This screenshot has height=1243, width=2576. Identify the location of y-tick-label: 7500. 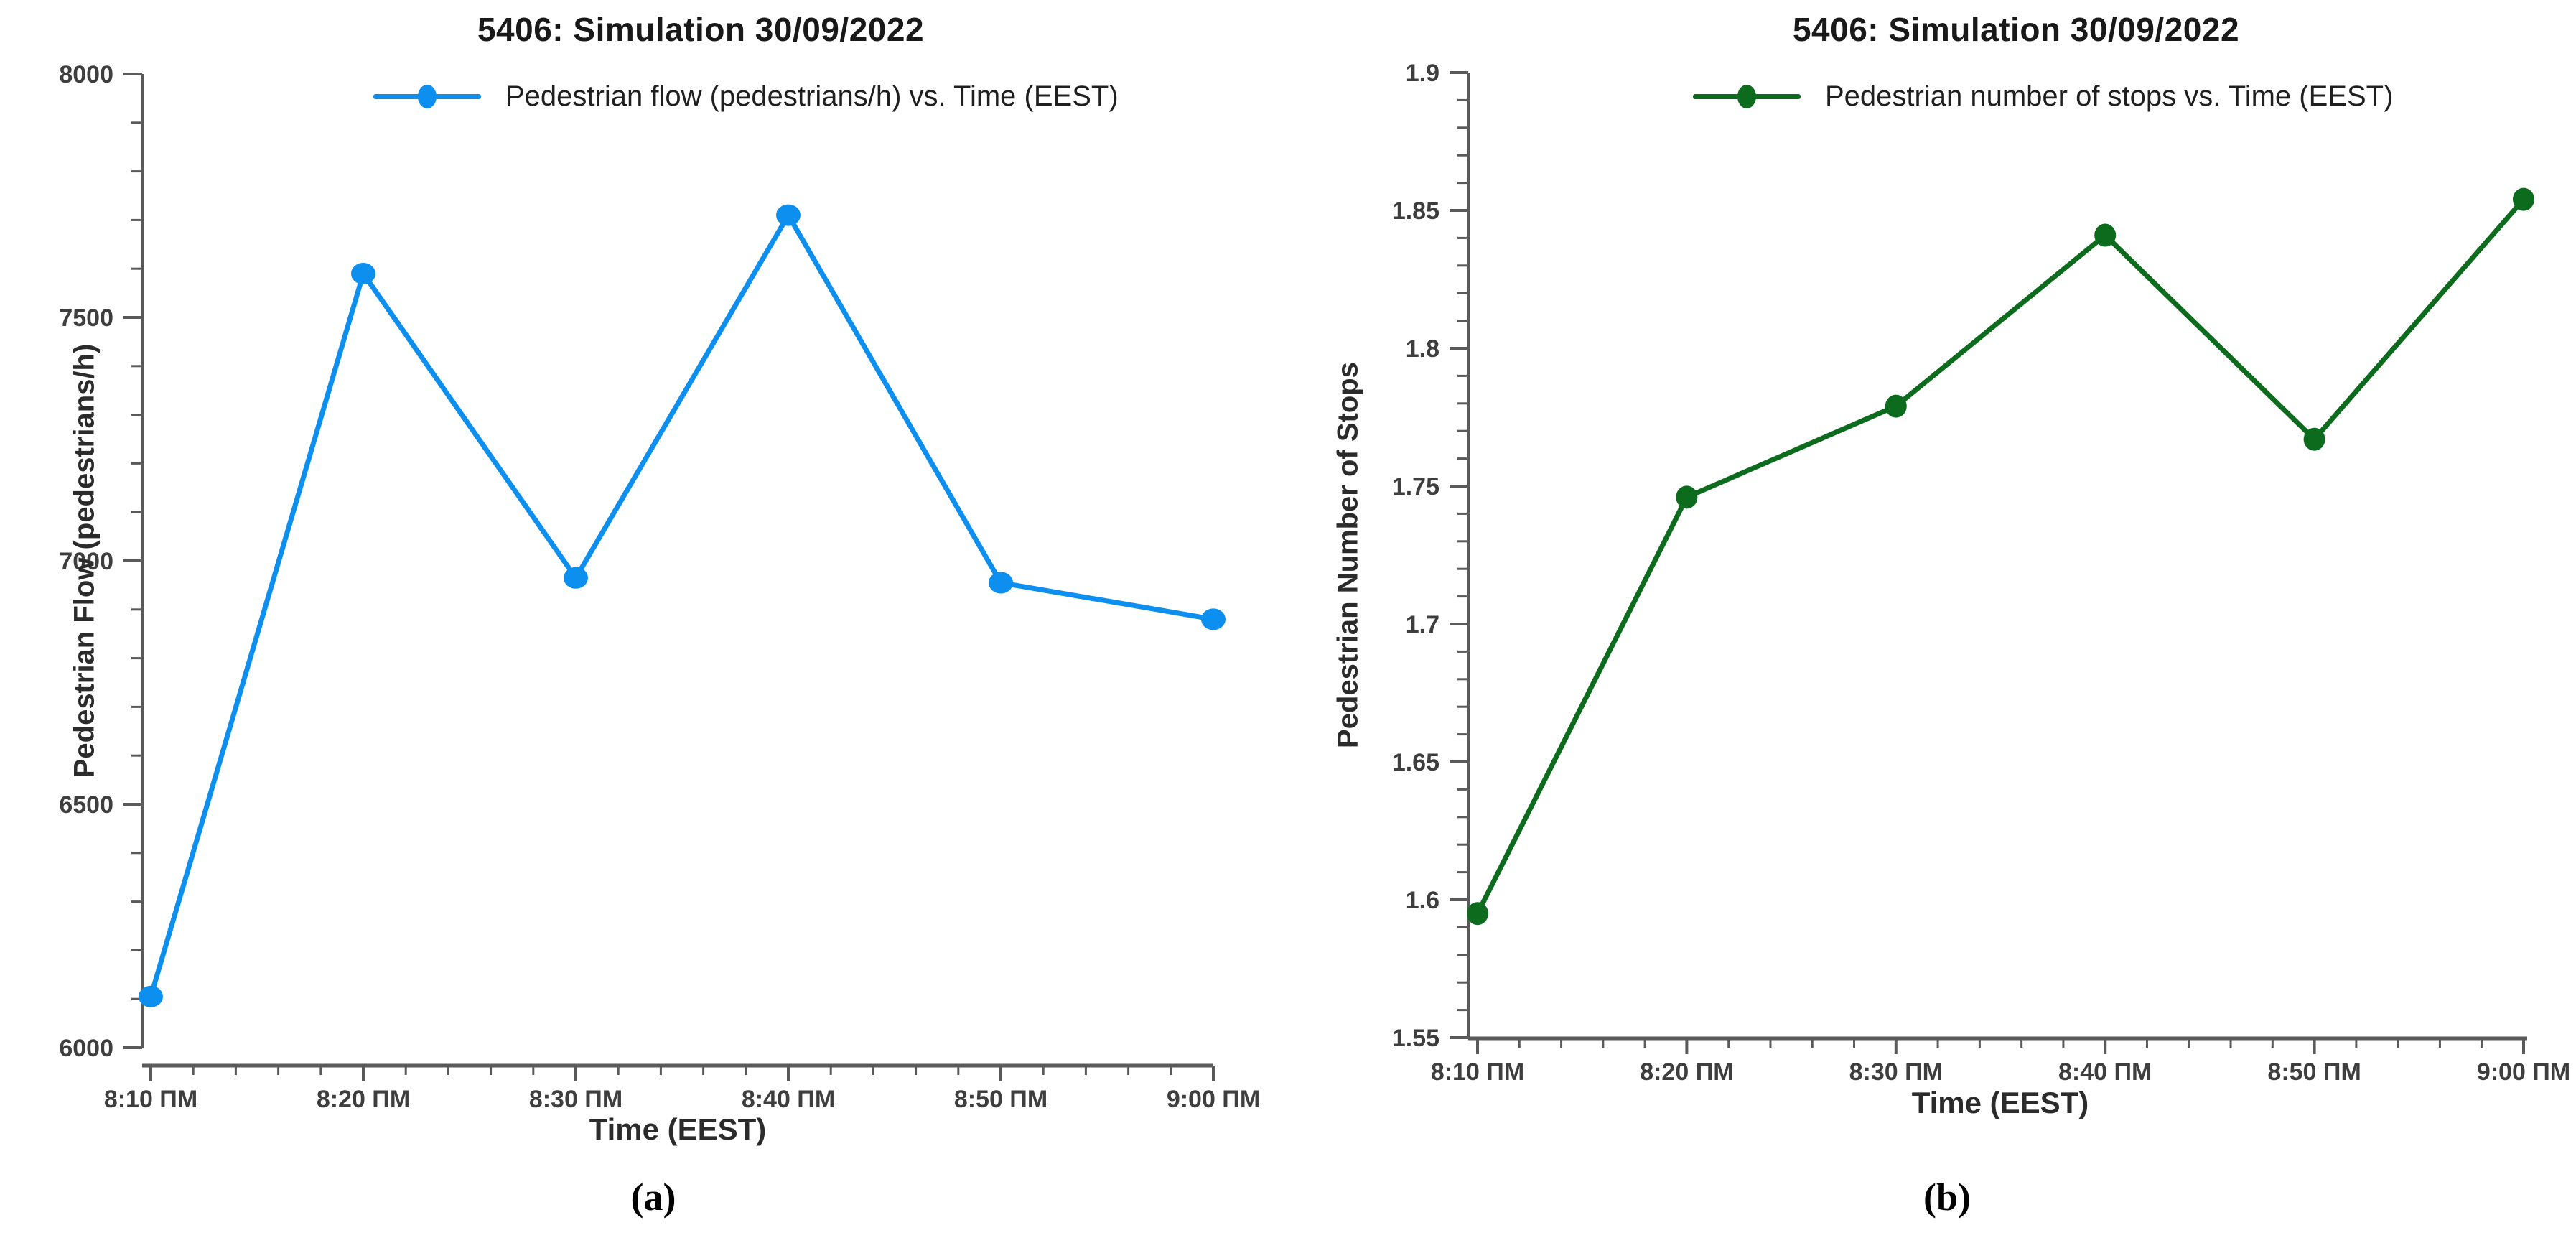
(86, 318).